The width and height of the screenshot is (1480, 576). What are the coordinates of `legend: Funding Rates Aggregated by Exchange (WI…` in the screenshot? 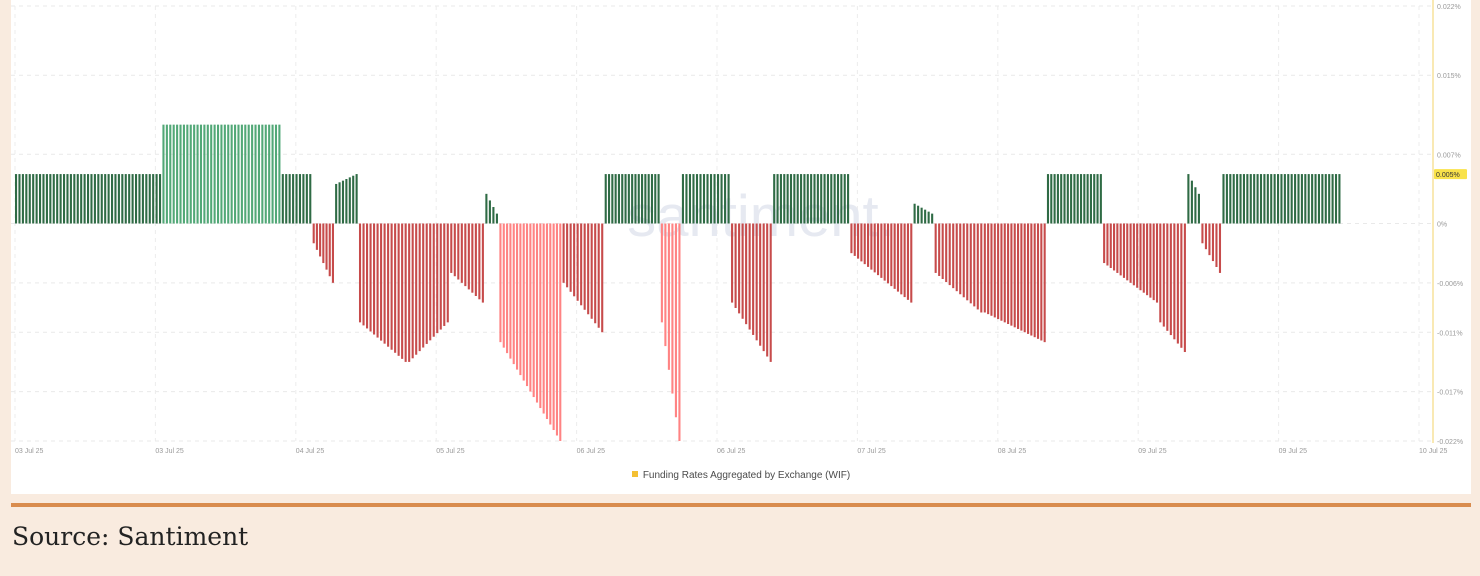 It's located at (741, 475).